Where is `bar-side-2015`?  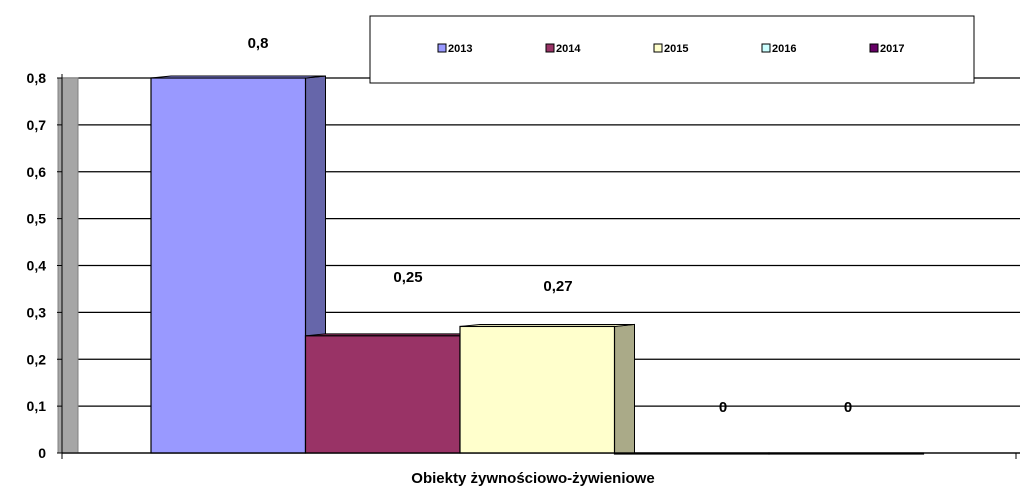
bar-side-2015 is located at coordinates (624, 388).